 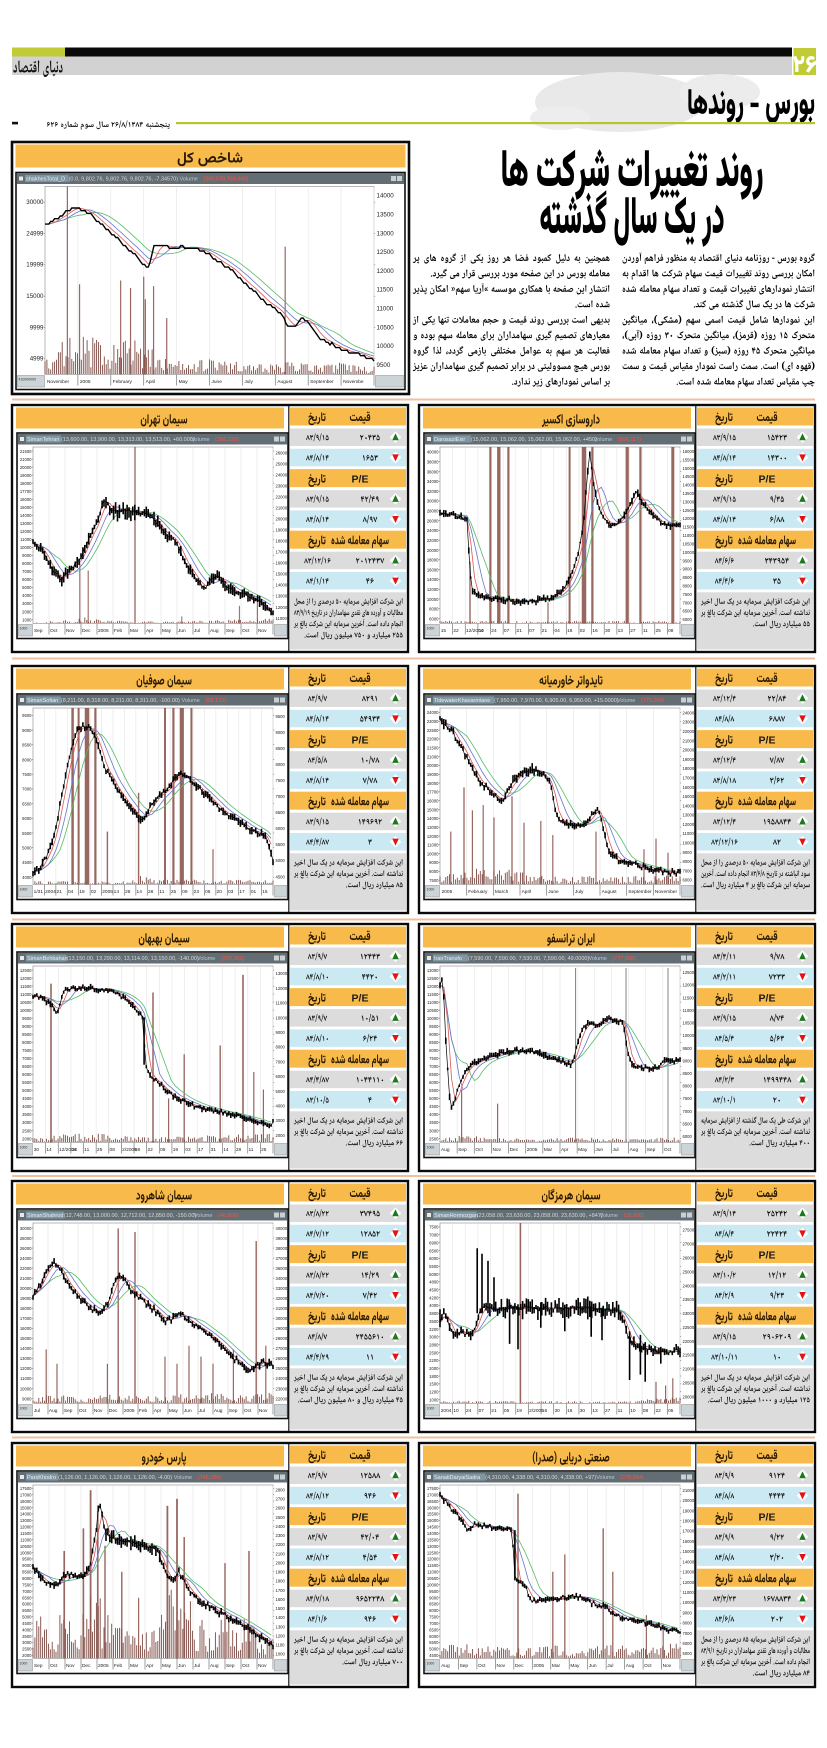 What do you see at coordinates (767, 741) in the screenshot?
I see `svg-text: P/E` at bounding box center [767, 741].